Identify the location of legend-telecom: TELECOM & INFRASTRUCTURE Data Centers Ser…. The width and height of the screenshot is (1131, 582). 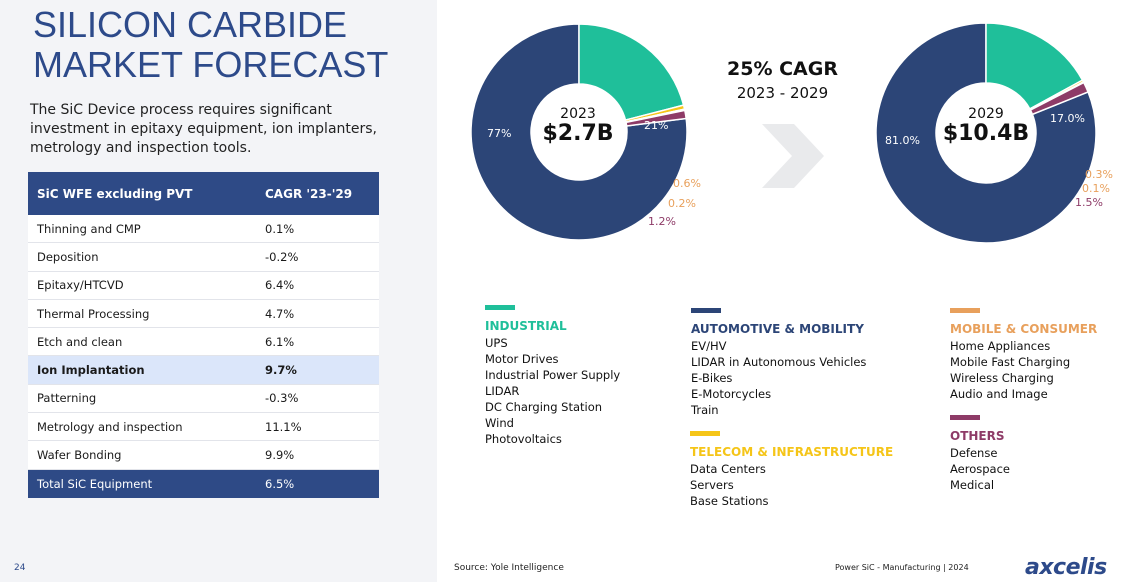
(791, 470).